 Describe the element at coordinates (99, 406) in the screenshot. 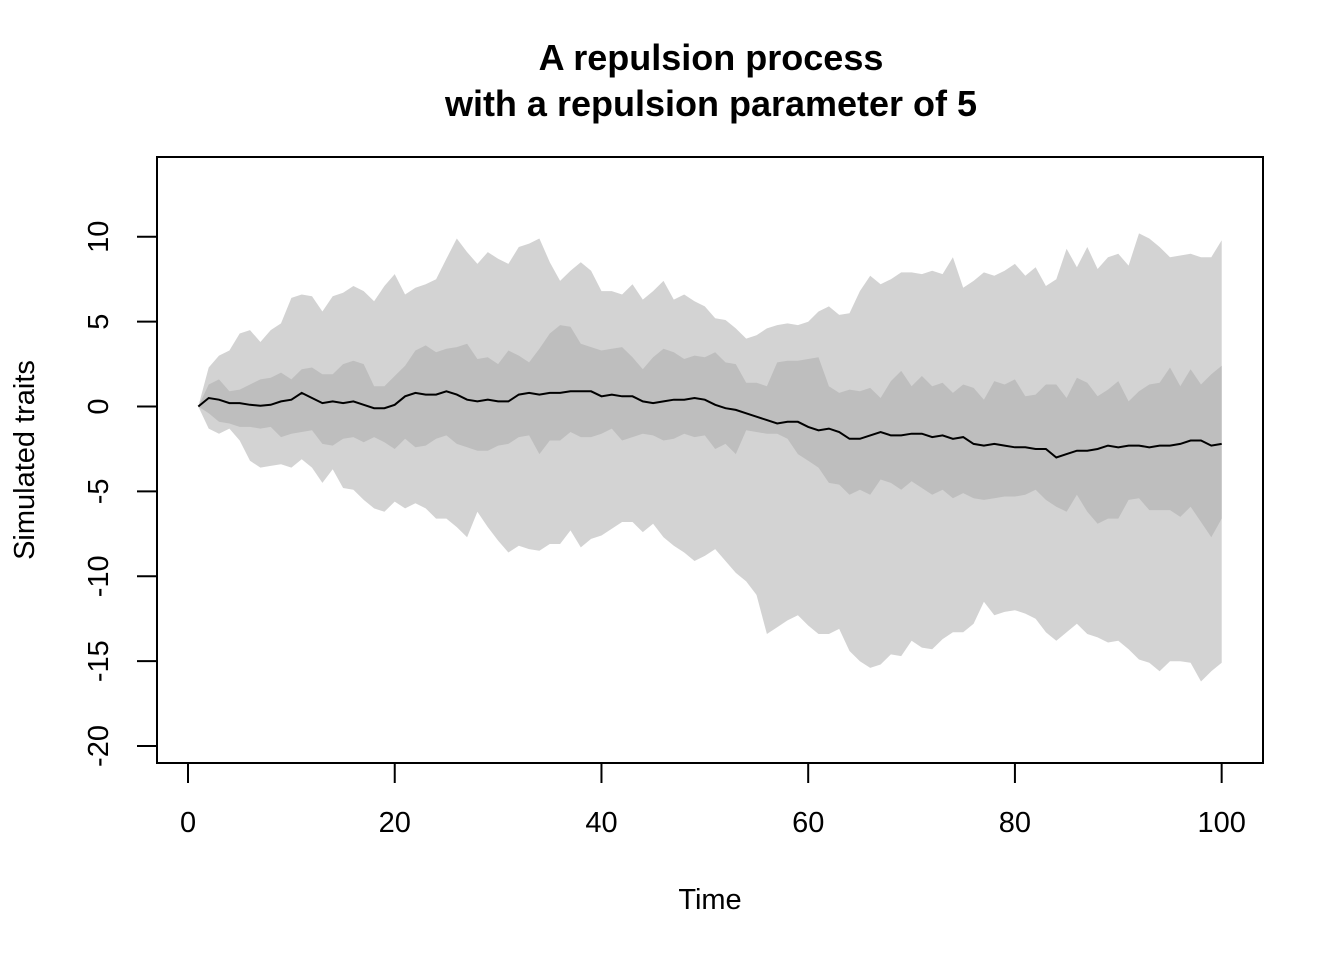

I see `y-tick-label: 0` at that location.